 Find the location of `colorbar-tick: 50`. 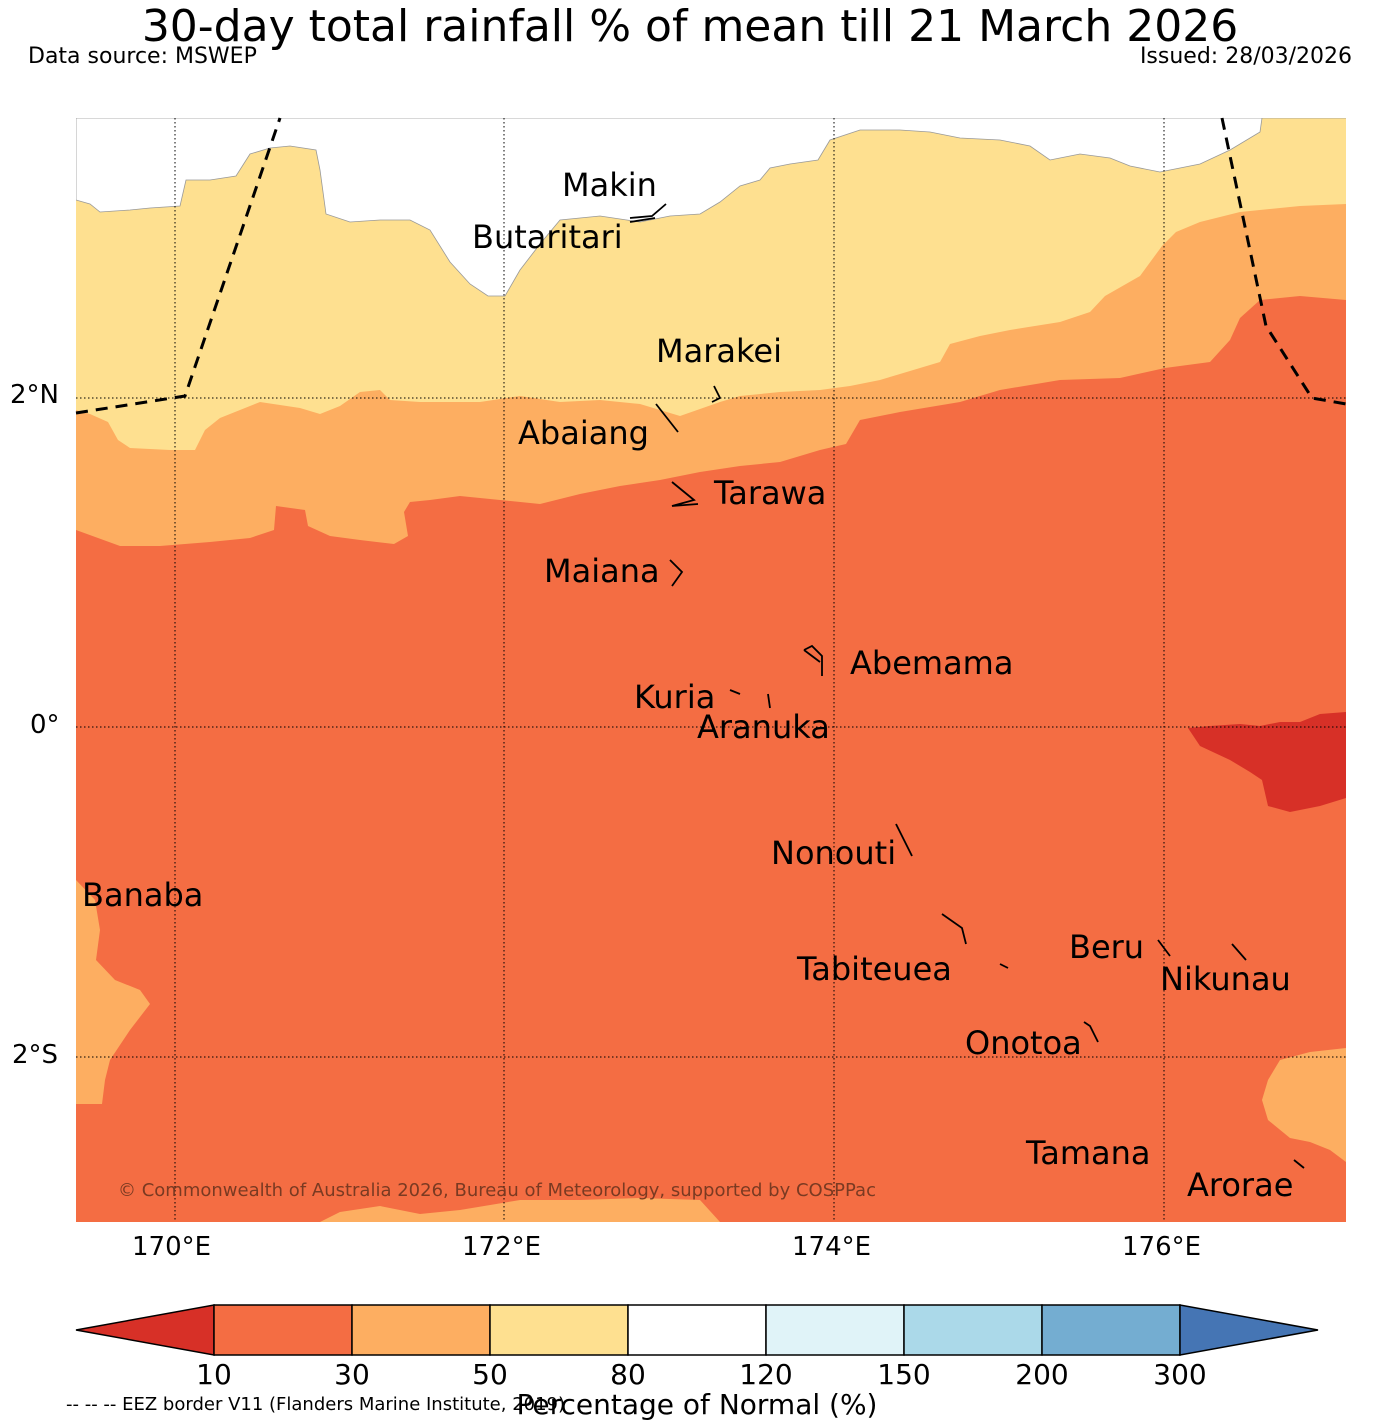

colorbar-tick: 50 is located at coordinates (490, 1374).